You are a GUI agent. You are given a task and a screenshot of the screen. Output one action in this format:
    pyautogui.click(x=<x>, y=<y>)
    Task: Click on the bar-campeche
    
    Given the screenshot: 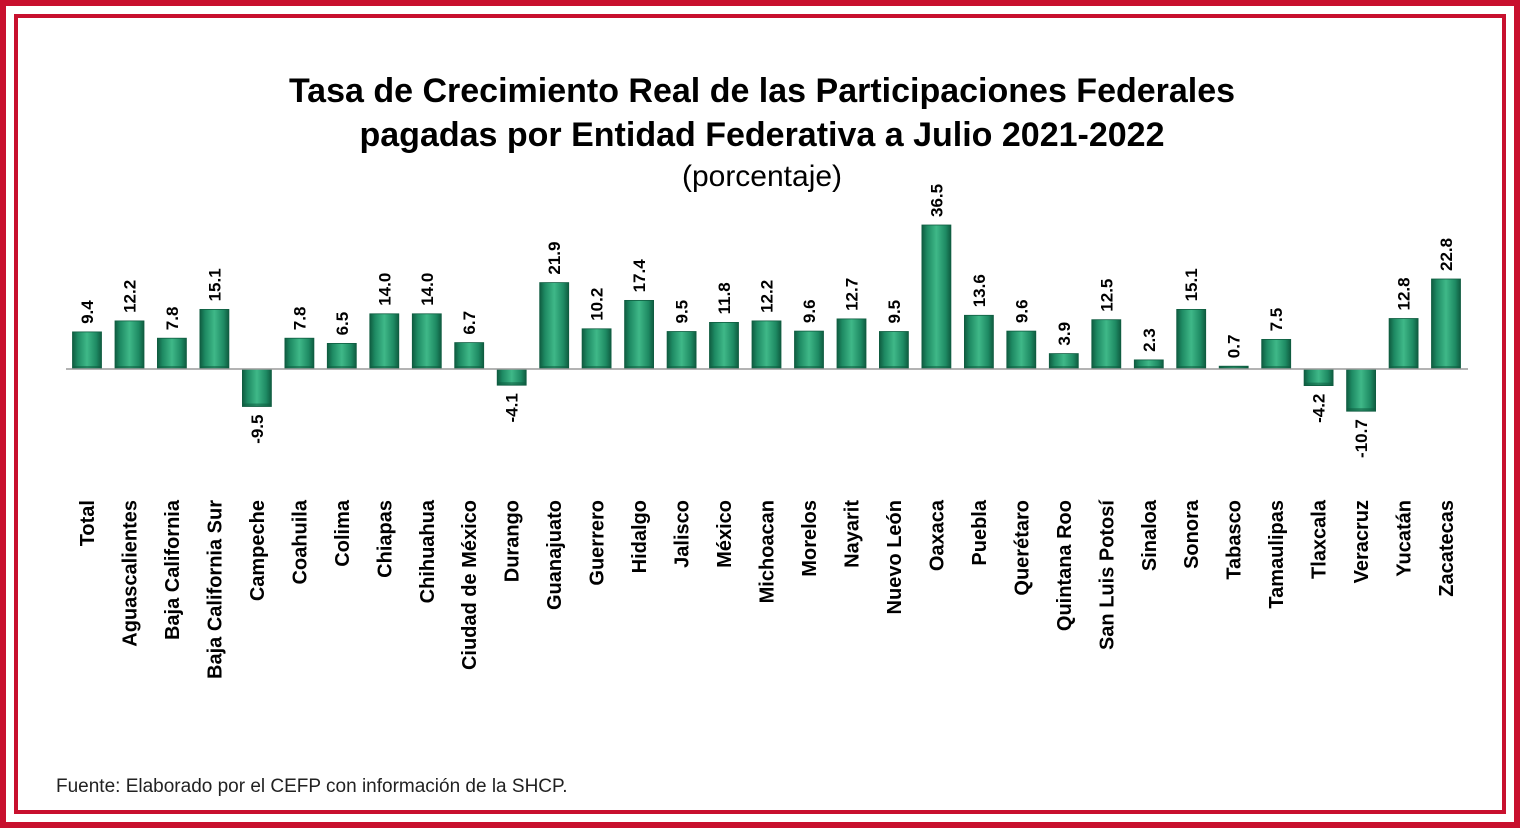 What is the action you would take?
    pyautogui.click(x=256, y=387)
    